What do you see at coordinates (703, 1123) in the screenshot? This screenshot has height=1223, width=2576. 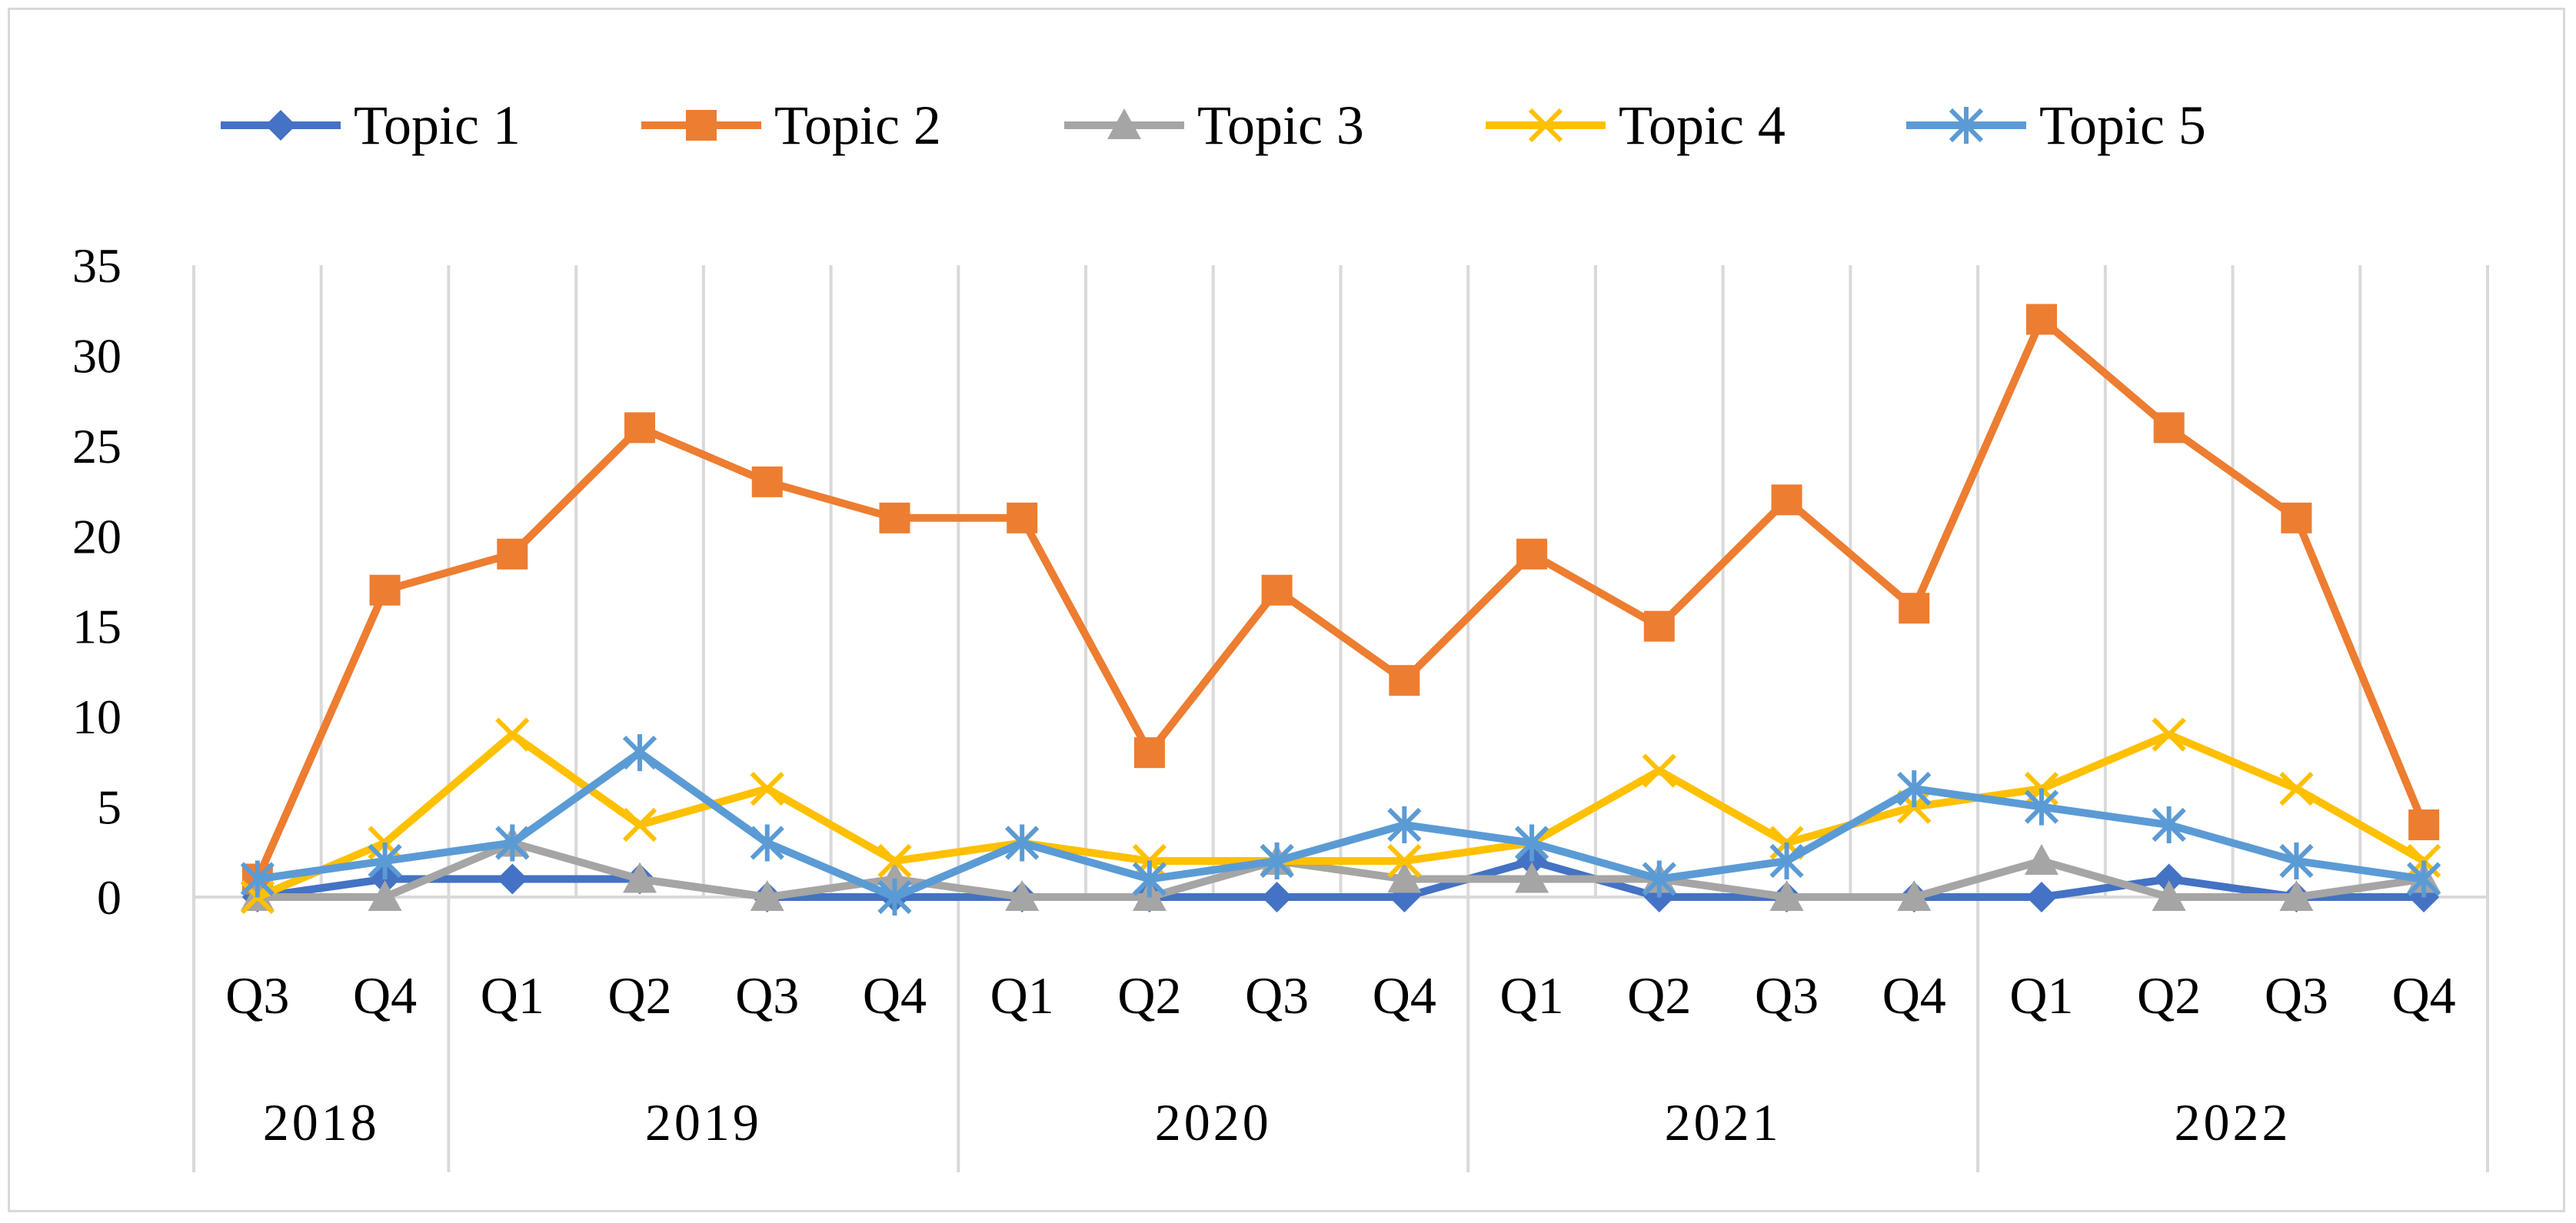 I see `year-label: 2019` at bounding box center [703, 1123].